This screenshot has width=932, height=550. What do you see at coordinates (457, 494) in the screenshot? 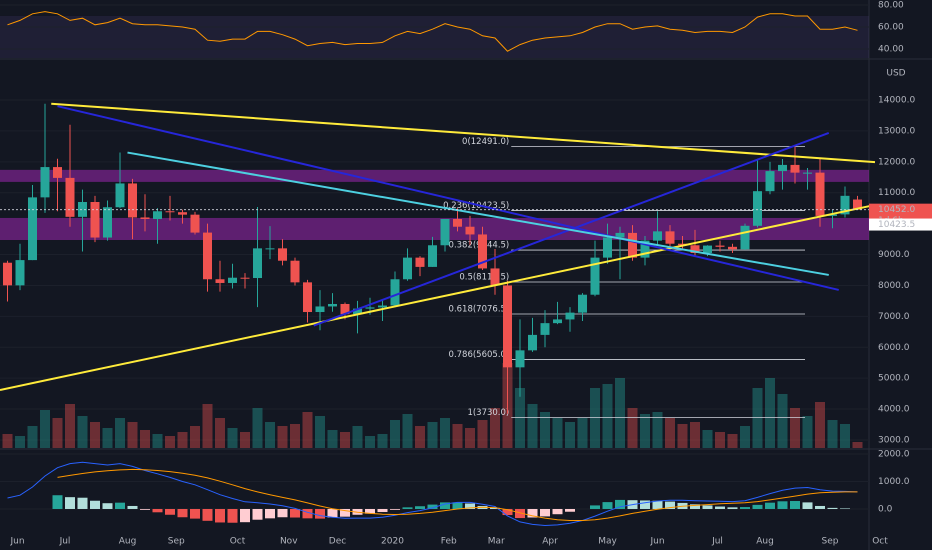
I see `signal-line` at bounding box center [457, 494].